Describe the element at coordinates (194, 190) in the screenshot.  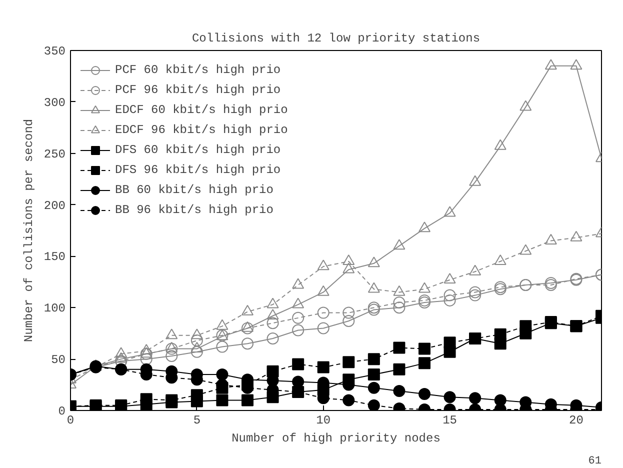
I see `legend-label: BB 60 kbit/s high prio` at that location.